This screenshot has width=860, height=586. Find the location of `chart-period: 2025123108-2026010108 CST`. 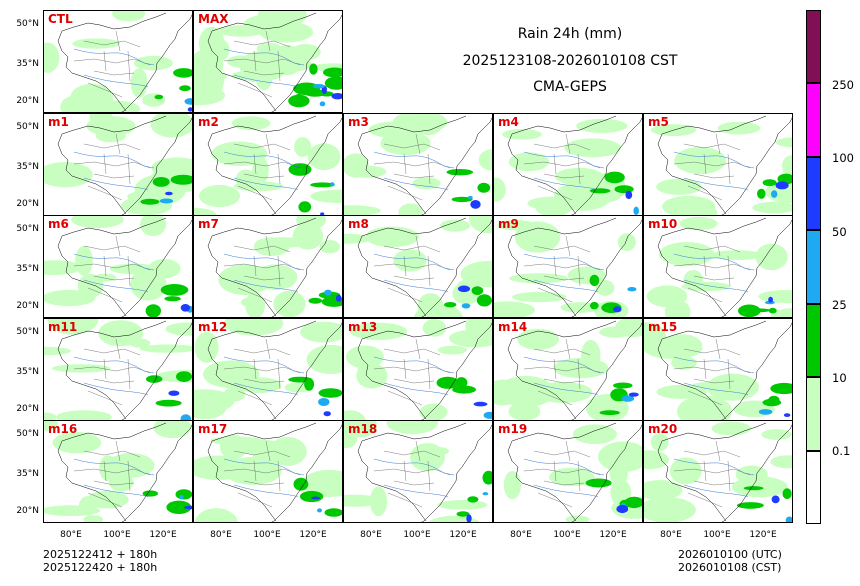

chart-period: 2025123108-2026010108 CST is located at coordinates (570, 61).